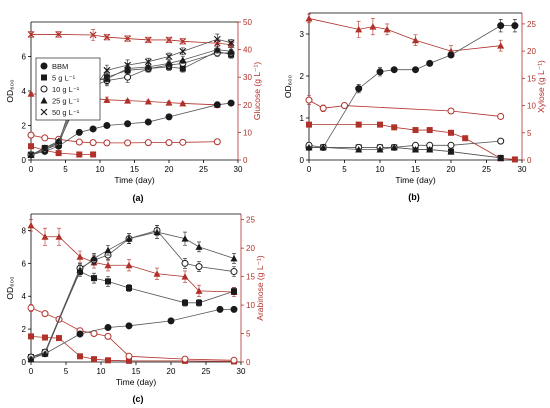 Image resolution: width=550 pixels, height=408 pixels. I want to click on legend-marker, so click(44, 89).